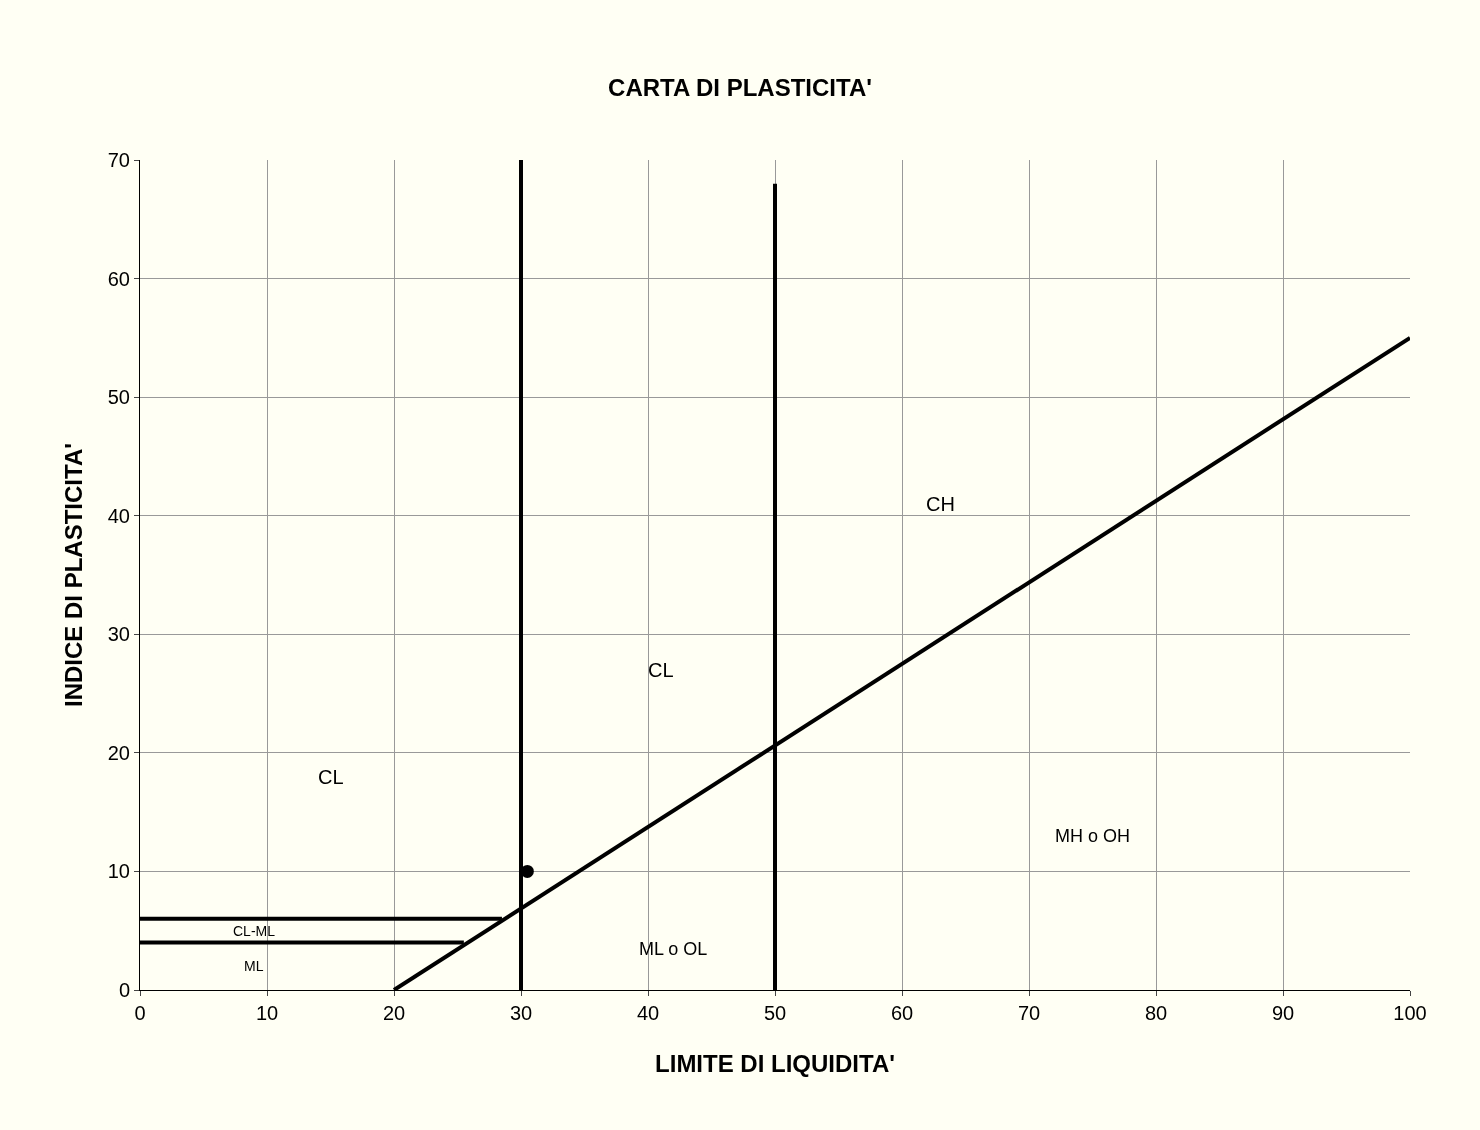  What do you see at coordinates (118, 515) in the screenshot?
I see `y-tick-label: 40` at bounding box center [118, 515].